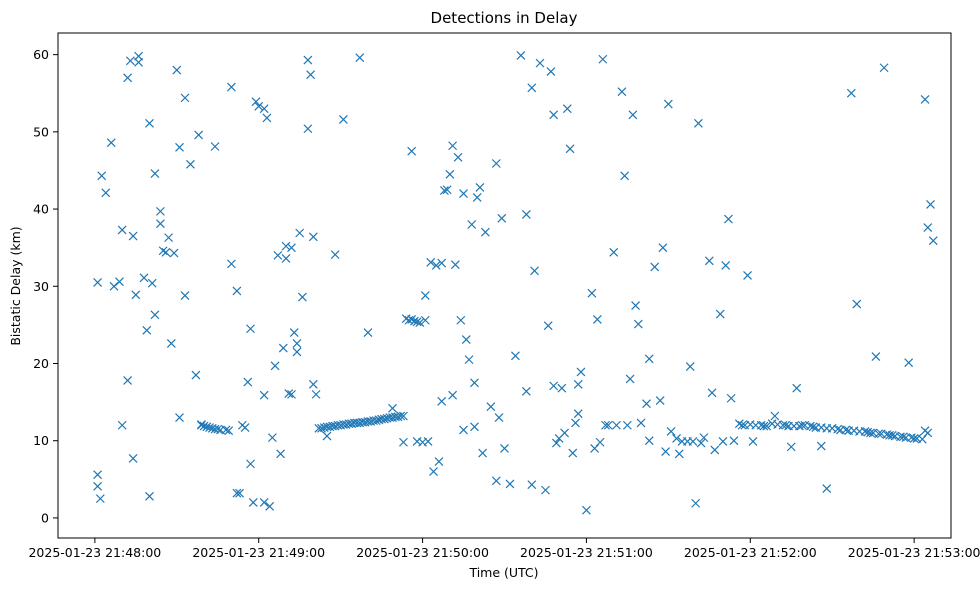  I want to click on chart-title: Detections in Delay, so click(504, 18).